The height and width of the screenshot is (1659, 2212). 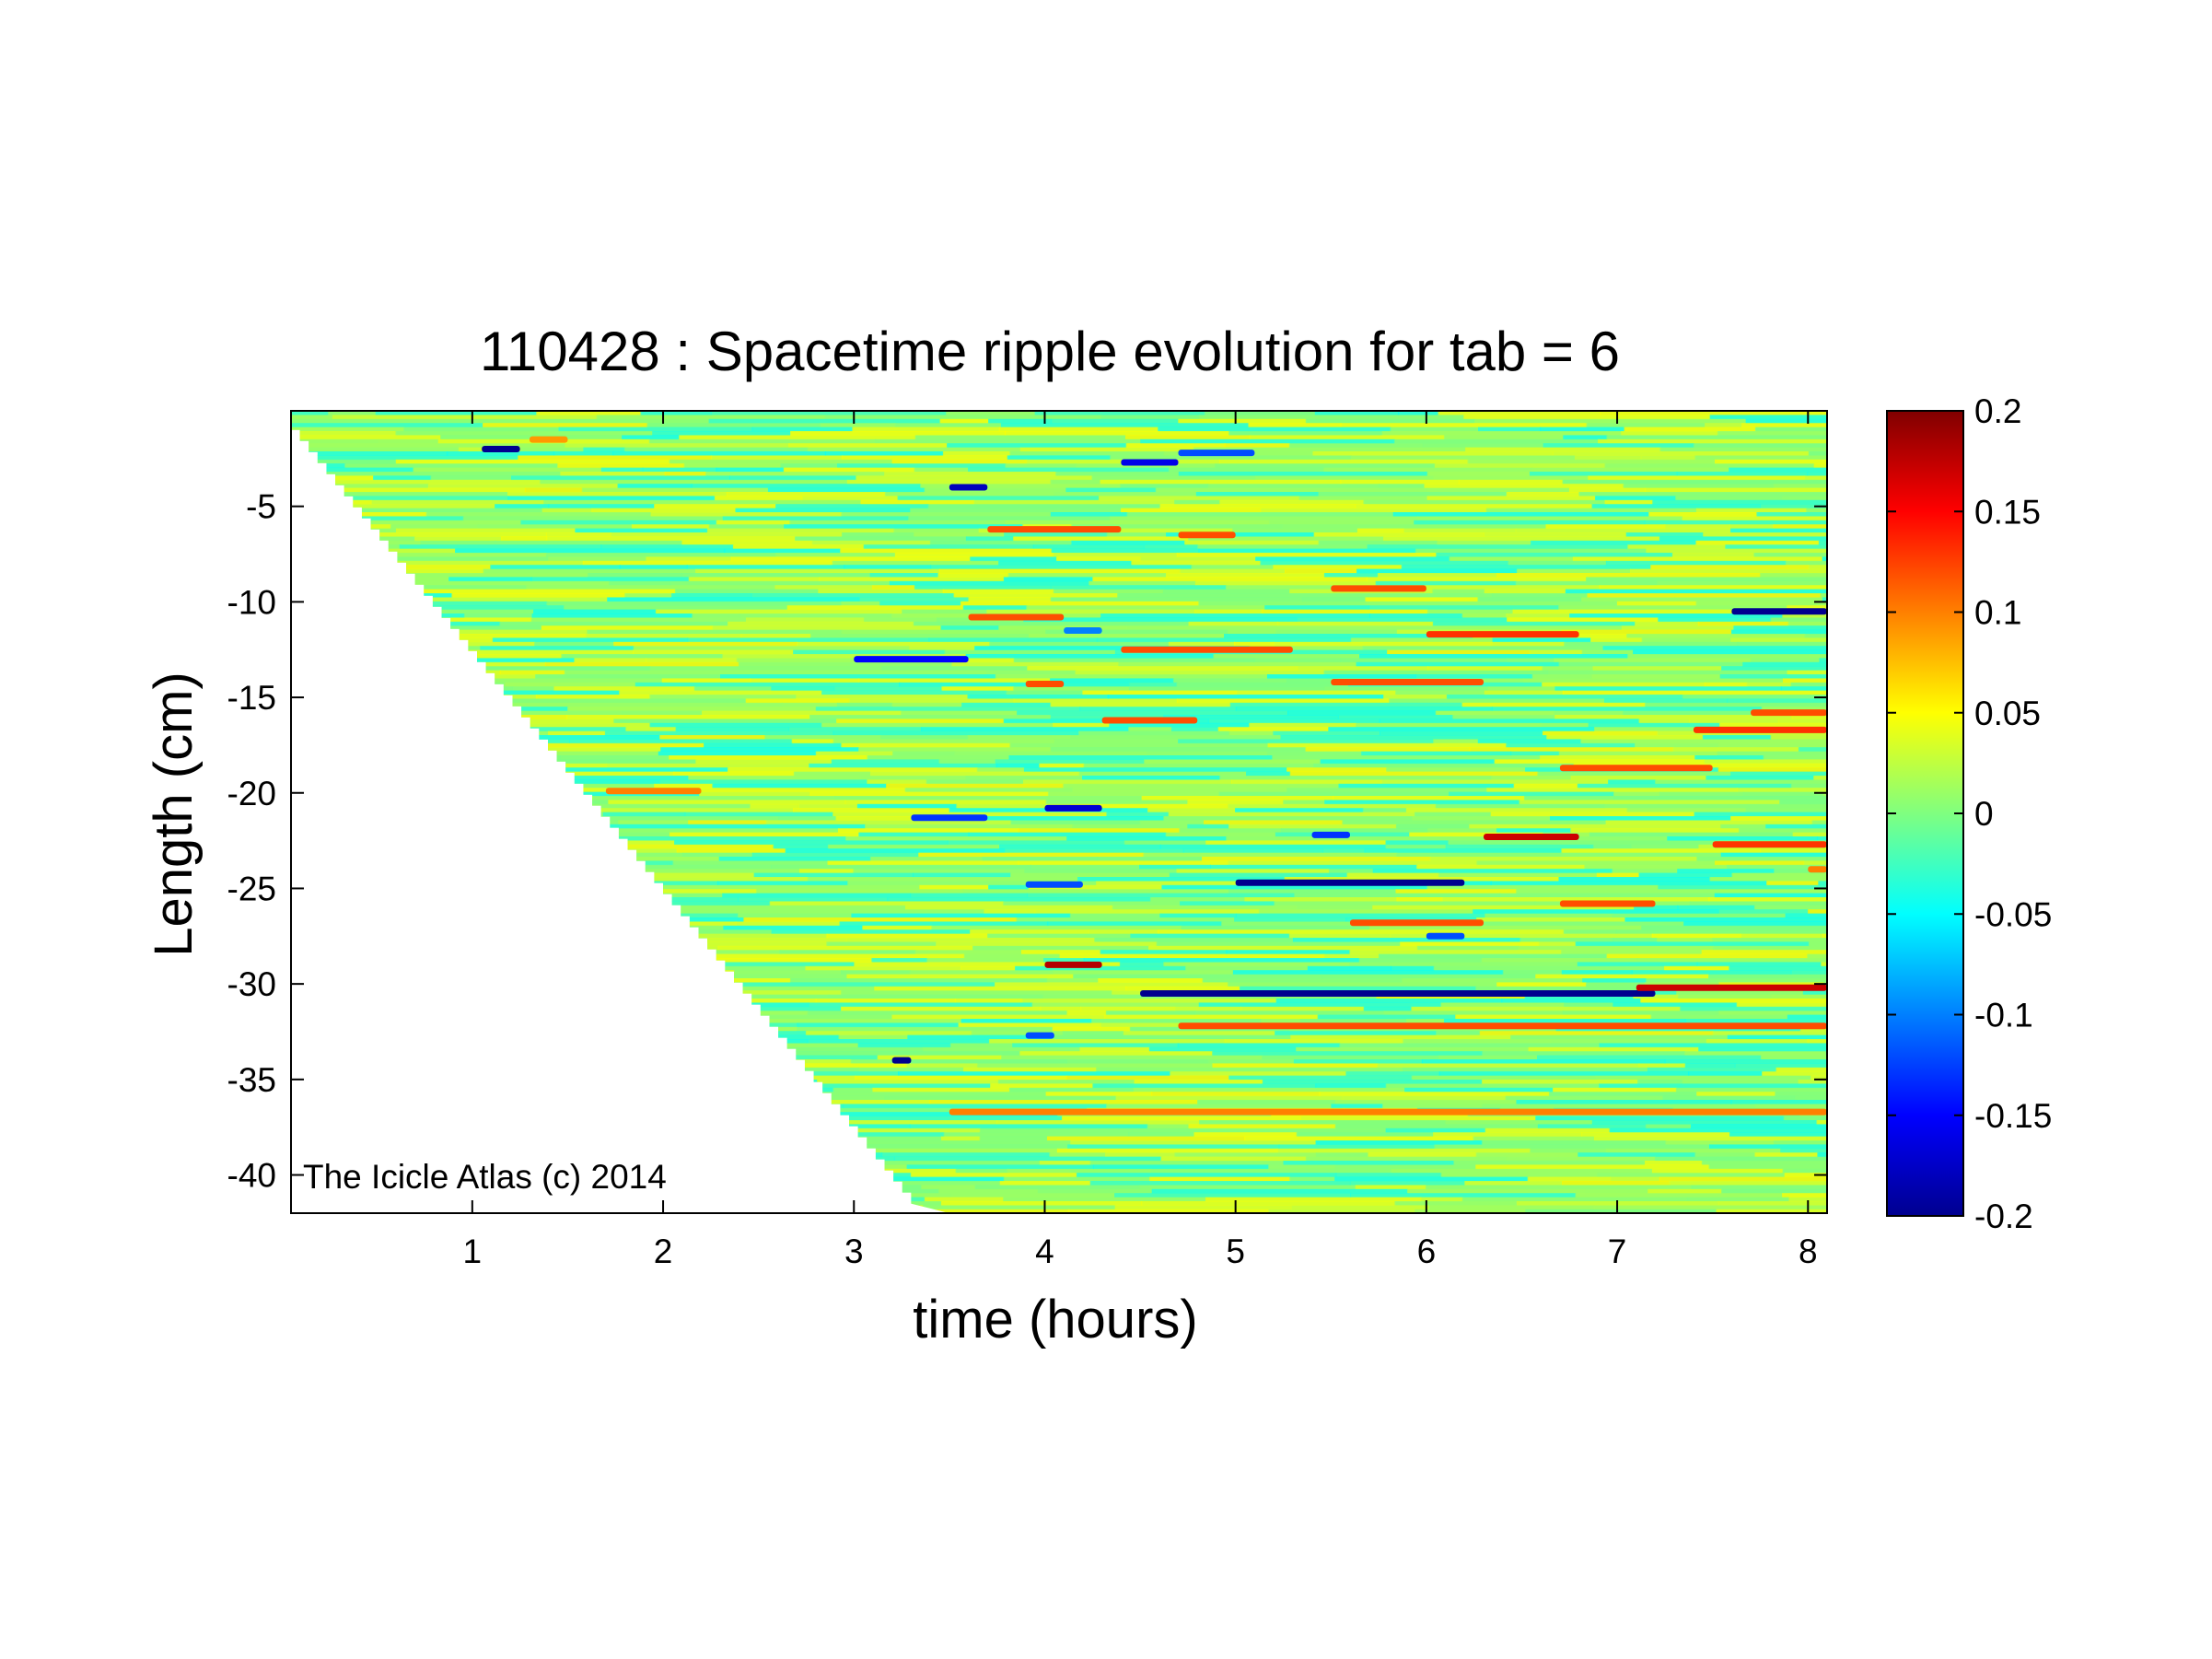 What do you see at coordinates (252, 1176) in the screenshot?
I see `y-tick-label: -40` at bounding box center [252, 1176].